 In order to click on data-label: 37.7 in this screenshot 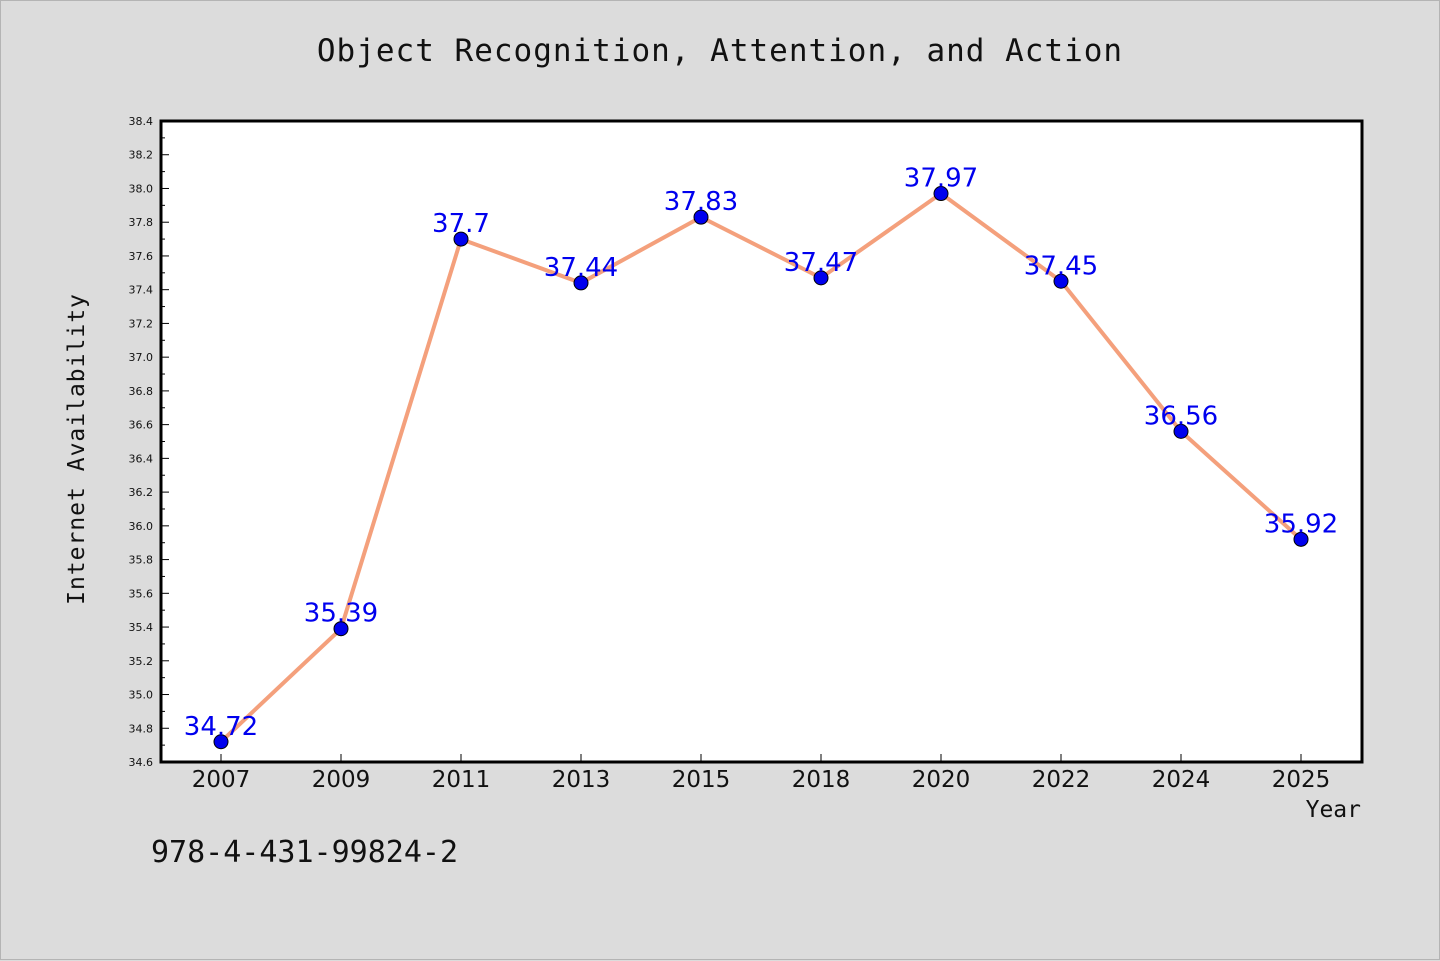, I will do `click(461, 224)`.